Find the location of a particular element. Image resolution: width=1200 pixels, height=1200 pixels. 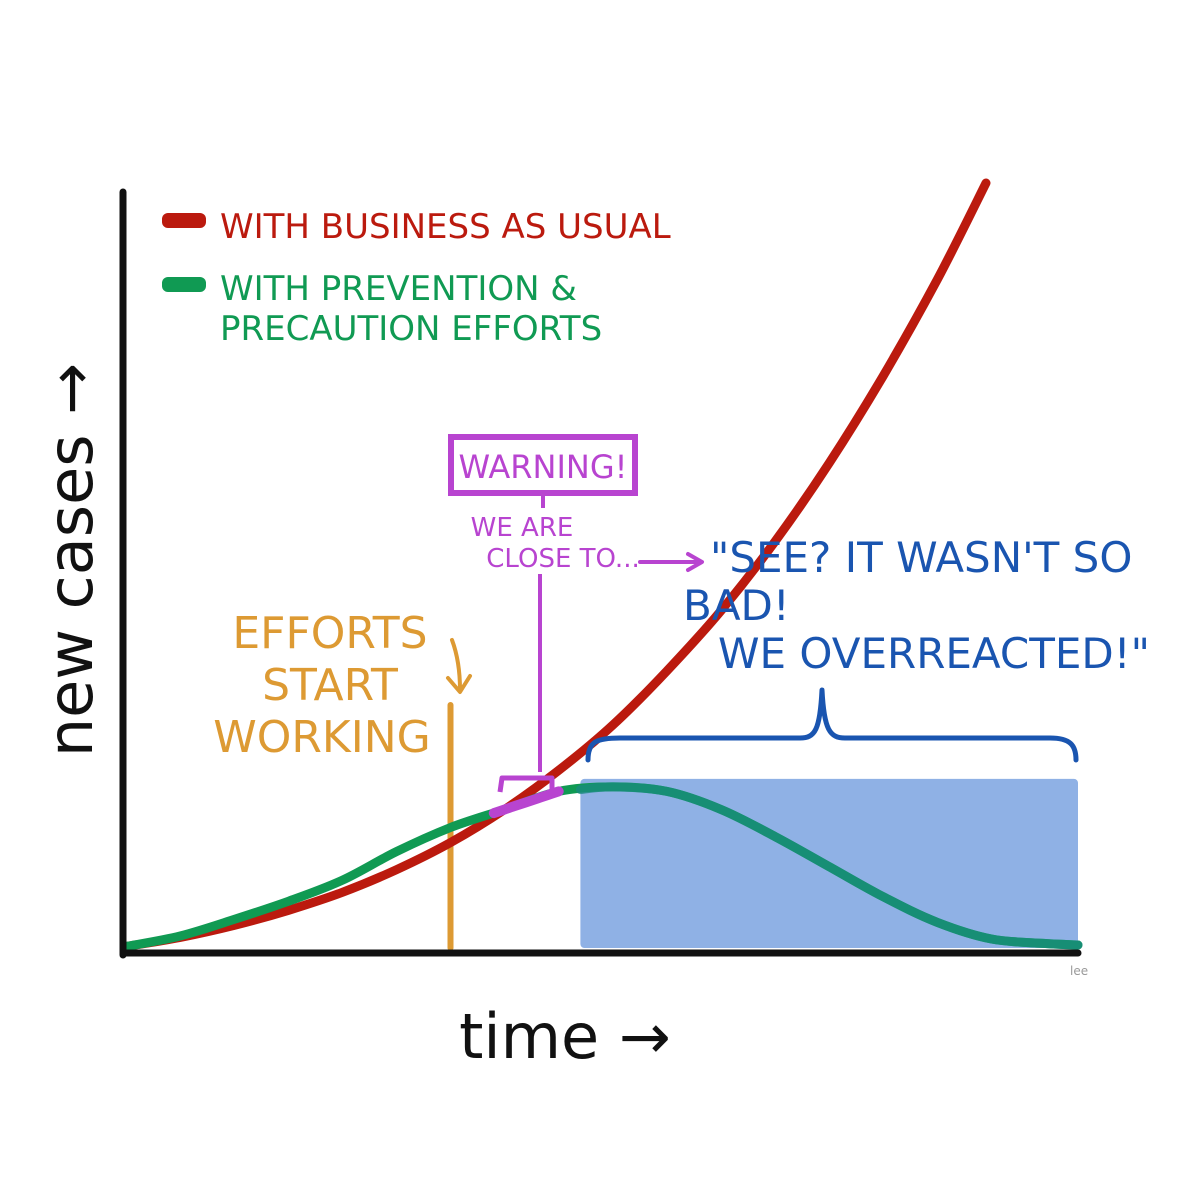

series-line-prevention-efforts-overlay is located at coordinates (829, 866).